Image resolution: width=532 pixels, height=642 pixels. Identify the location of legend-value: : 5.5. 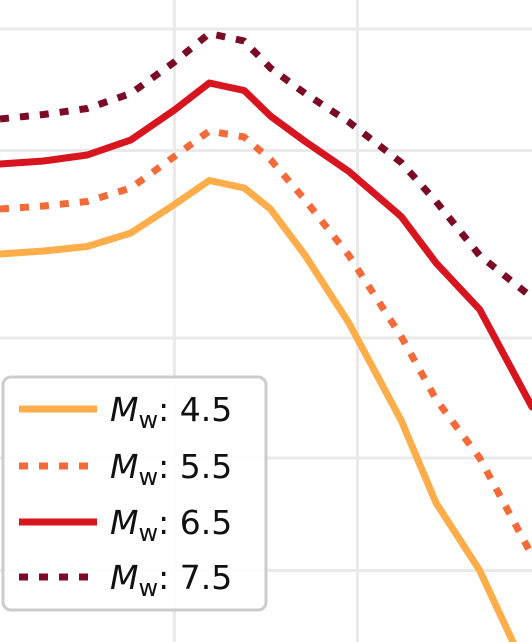
(195, 466).